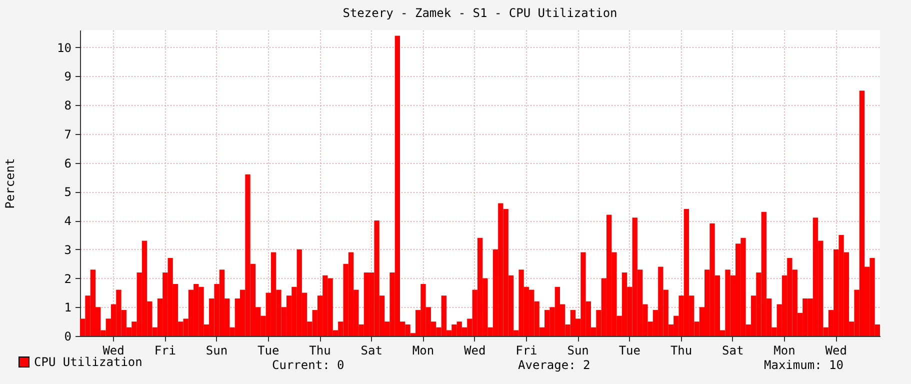 The width and height of the screenshot is (911, 384). I want to click on text: Current: 0, so click(308, 365).